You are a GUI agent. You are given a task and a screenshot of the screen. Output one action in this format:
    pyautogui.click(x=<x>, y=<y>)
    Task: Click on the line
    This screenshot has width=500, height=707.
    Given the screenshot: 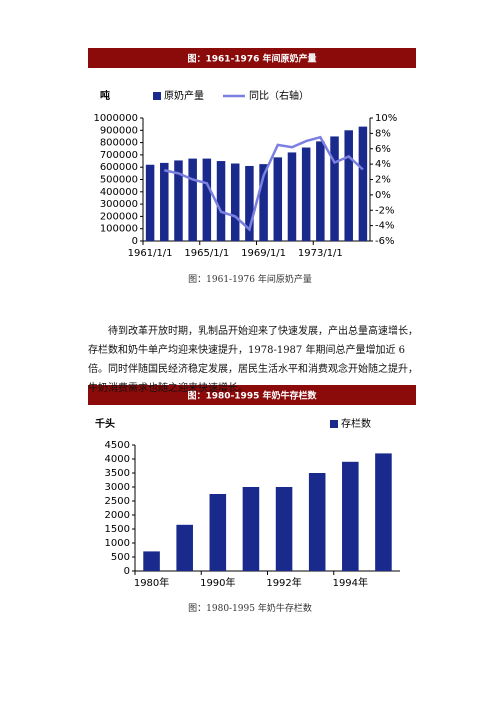 What is the action you would take?
    pyautogui.click(x=264, y=183)
    